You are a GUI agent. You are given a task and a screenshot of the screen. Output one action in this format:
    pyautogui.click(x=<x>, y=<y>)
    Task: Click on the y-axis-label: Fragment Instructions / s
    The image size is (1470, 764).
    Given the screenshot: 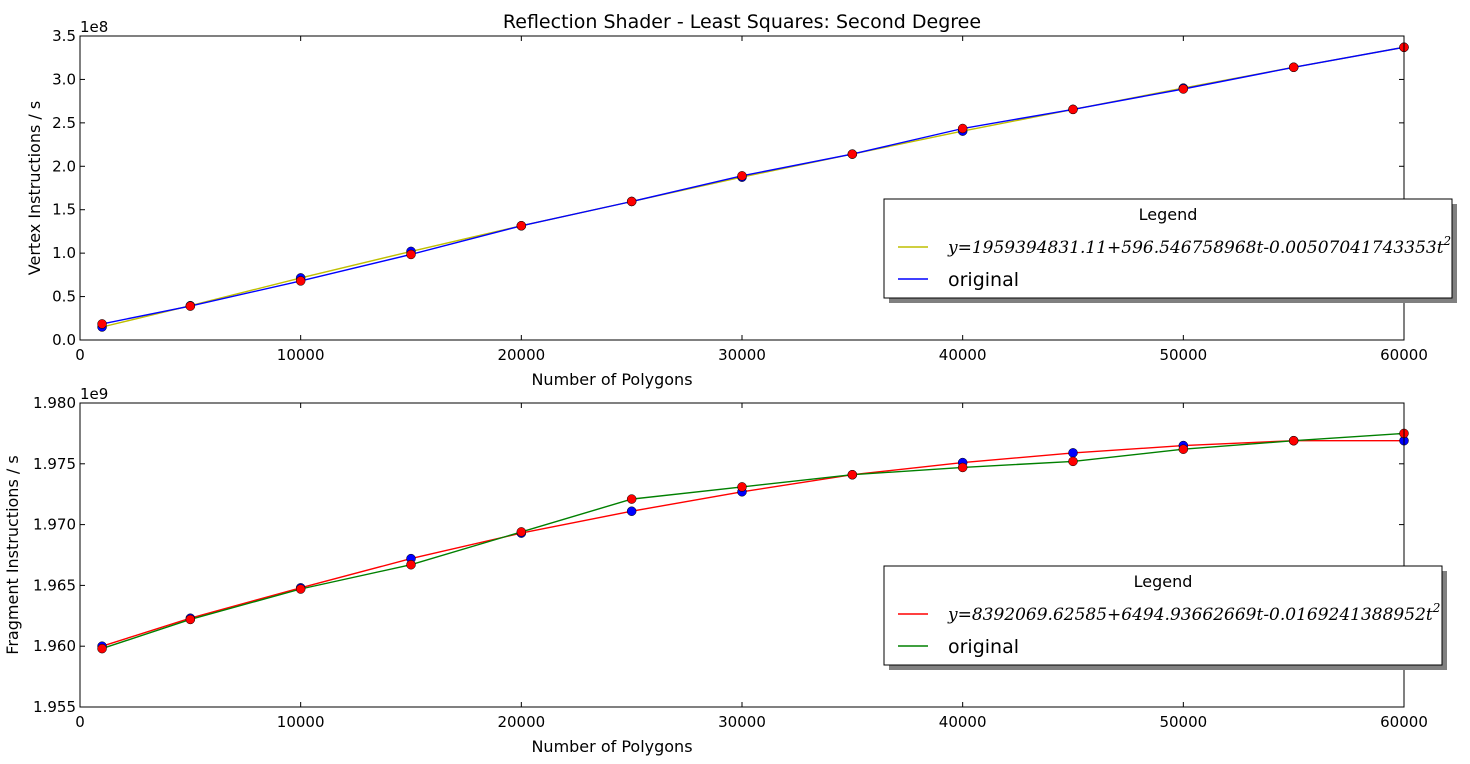 What is the action you would take?
    pyautogui.click(x=12, y=554)
    